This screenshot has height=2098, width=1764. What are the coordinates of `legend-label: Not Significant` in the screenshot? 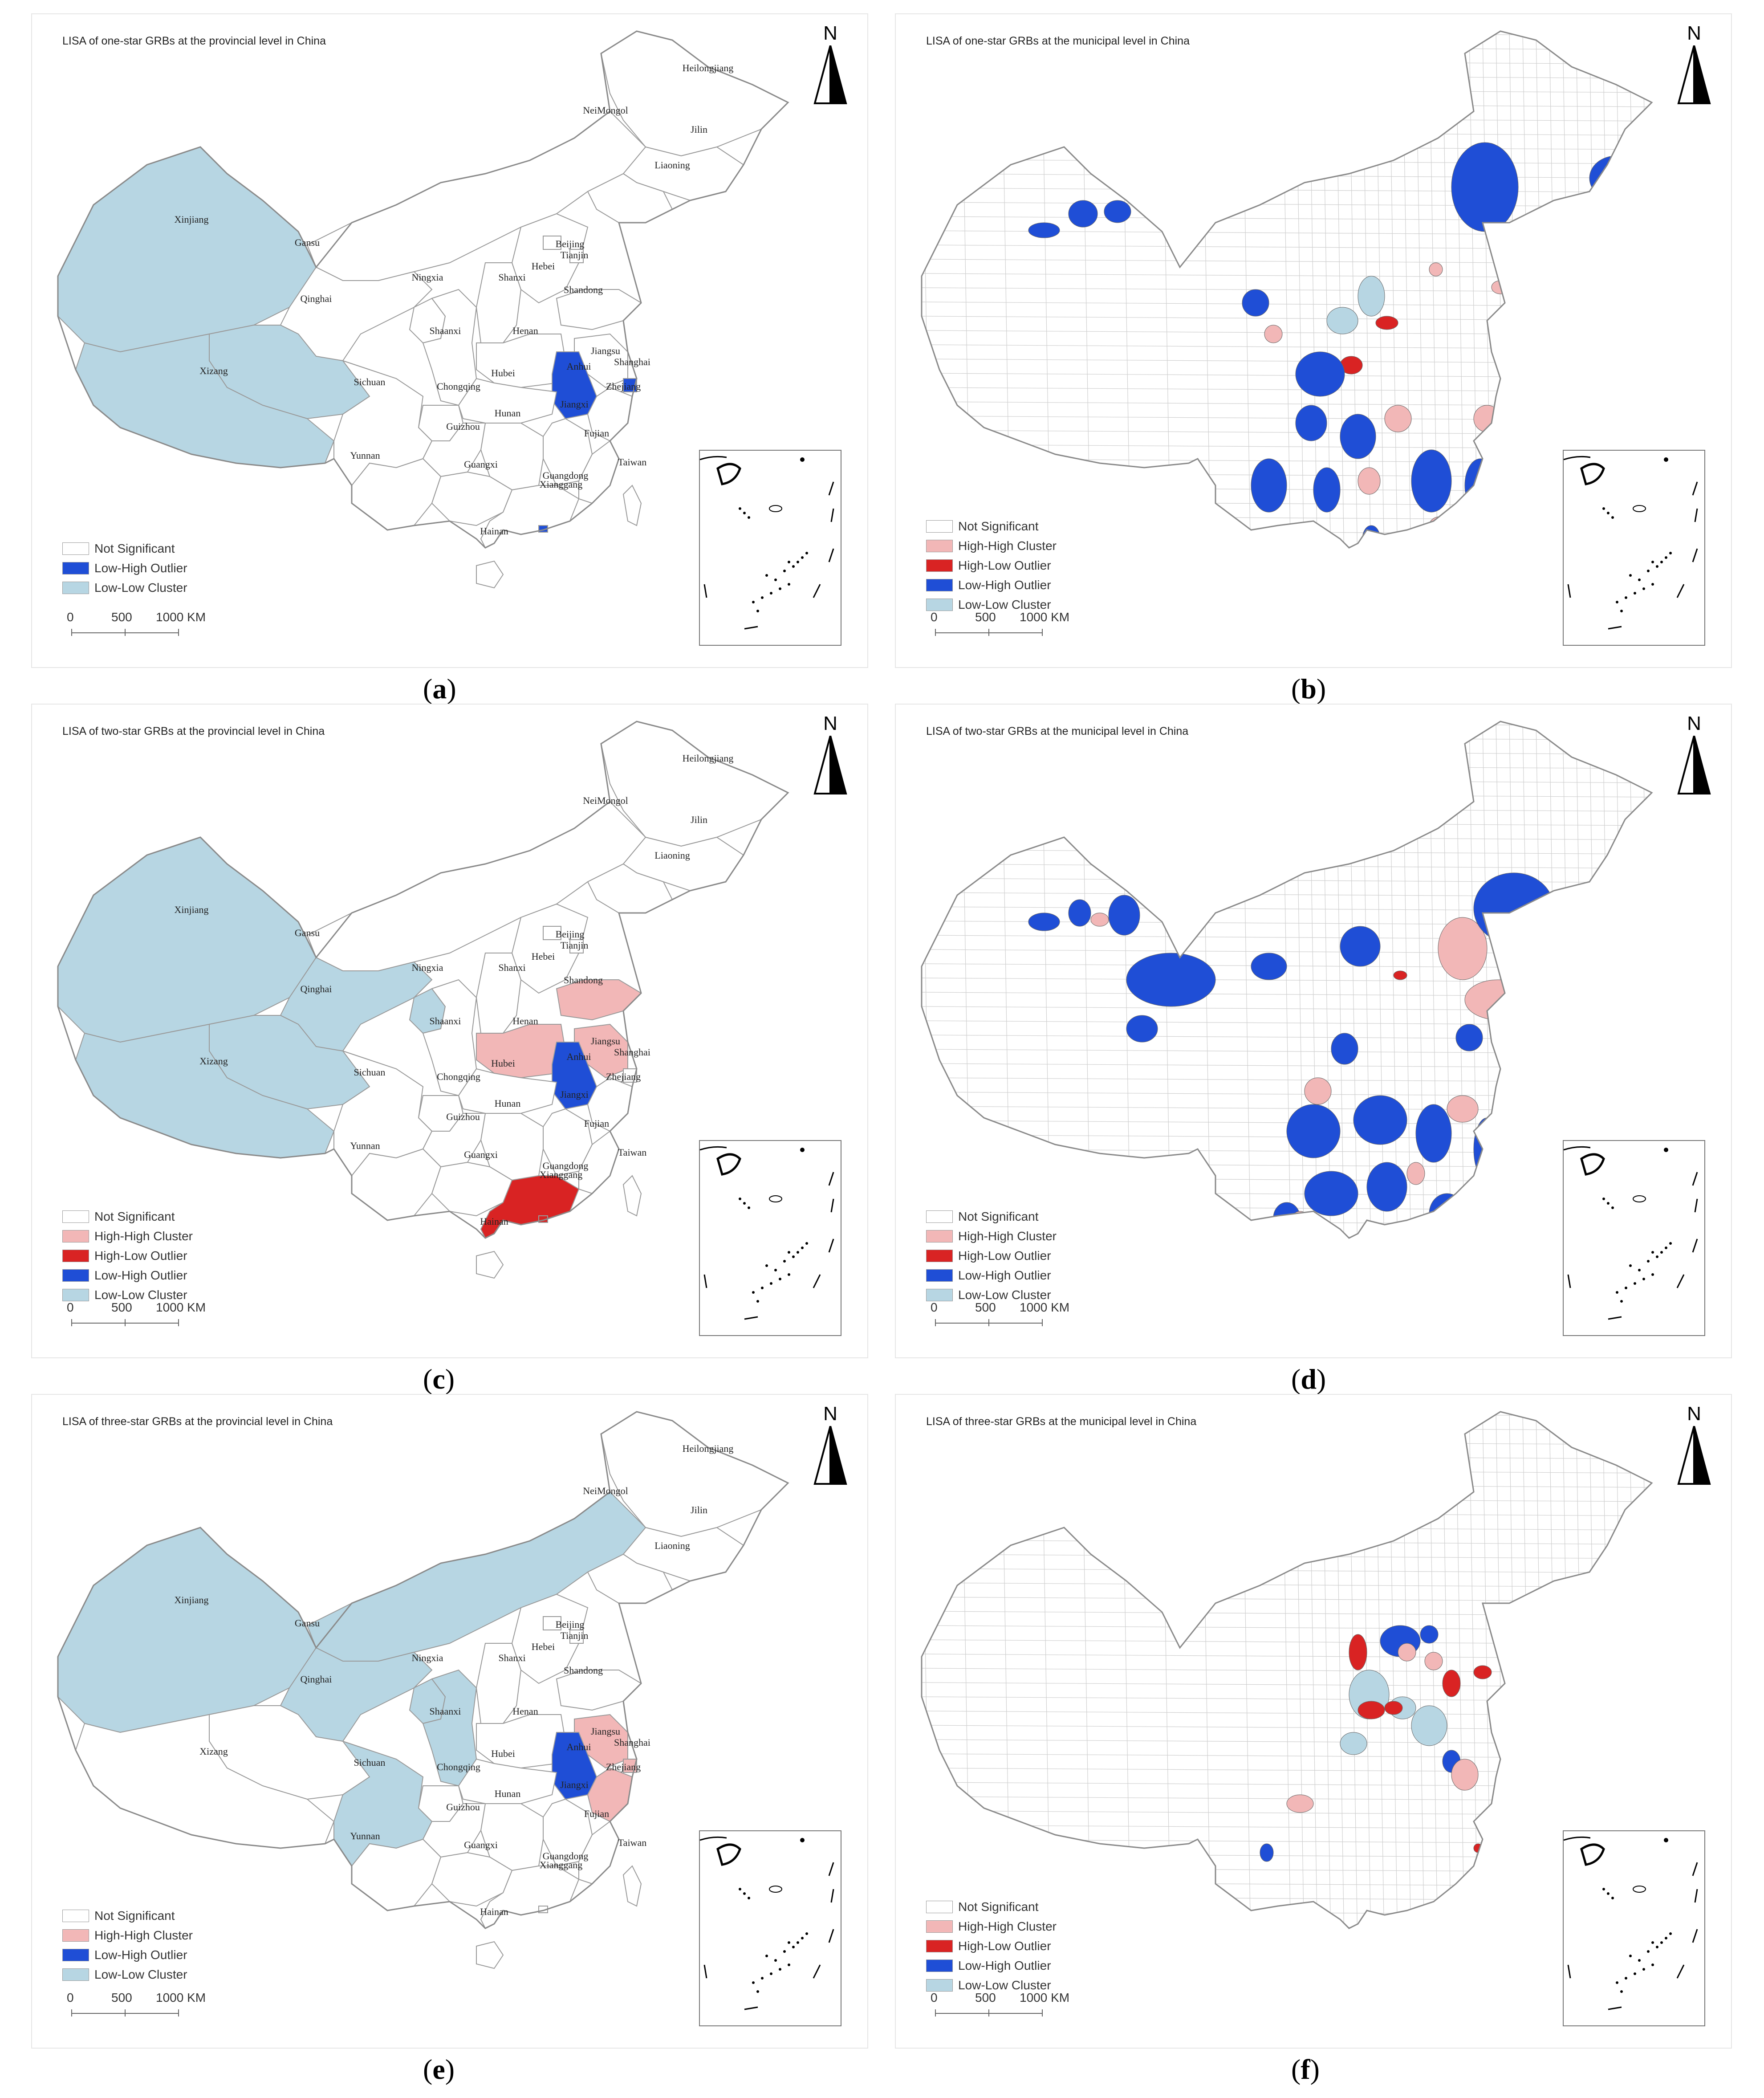 It's located at (998, 1907).